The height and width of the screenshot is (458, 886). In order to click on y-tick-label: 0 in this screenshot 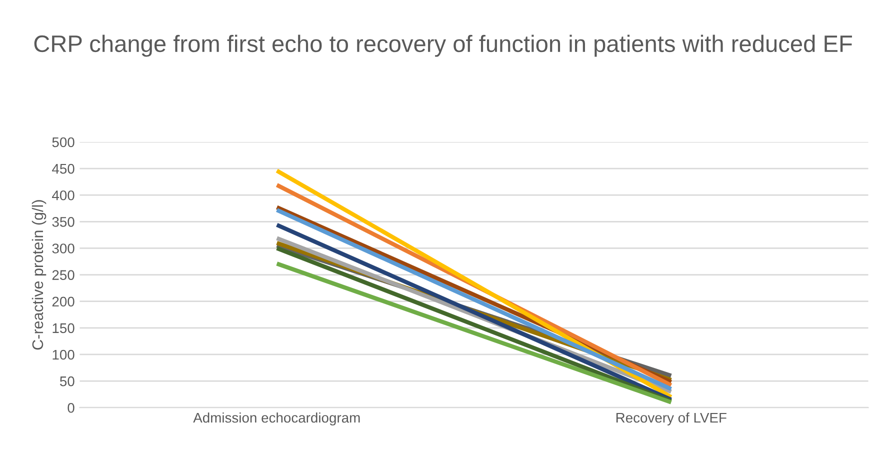, I will do `click(71, 407)`.